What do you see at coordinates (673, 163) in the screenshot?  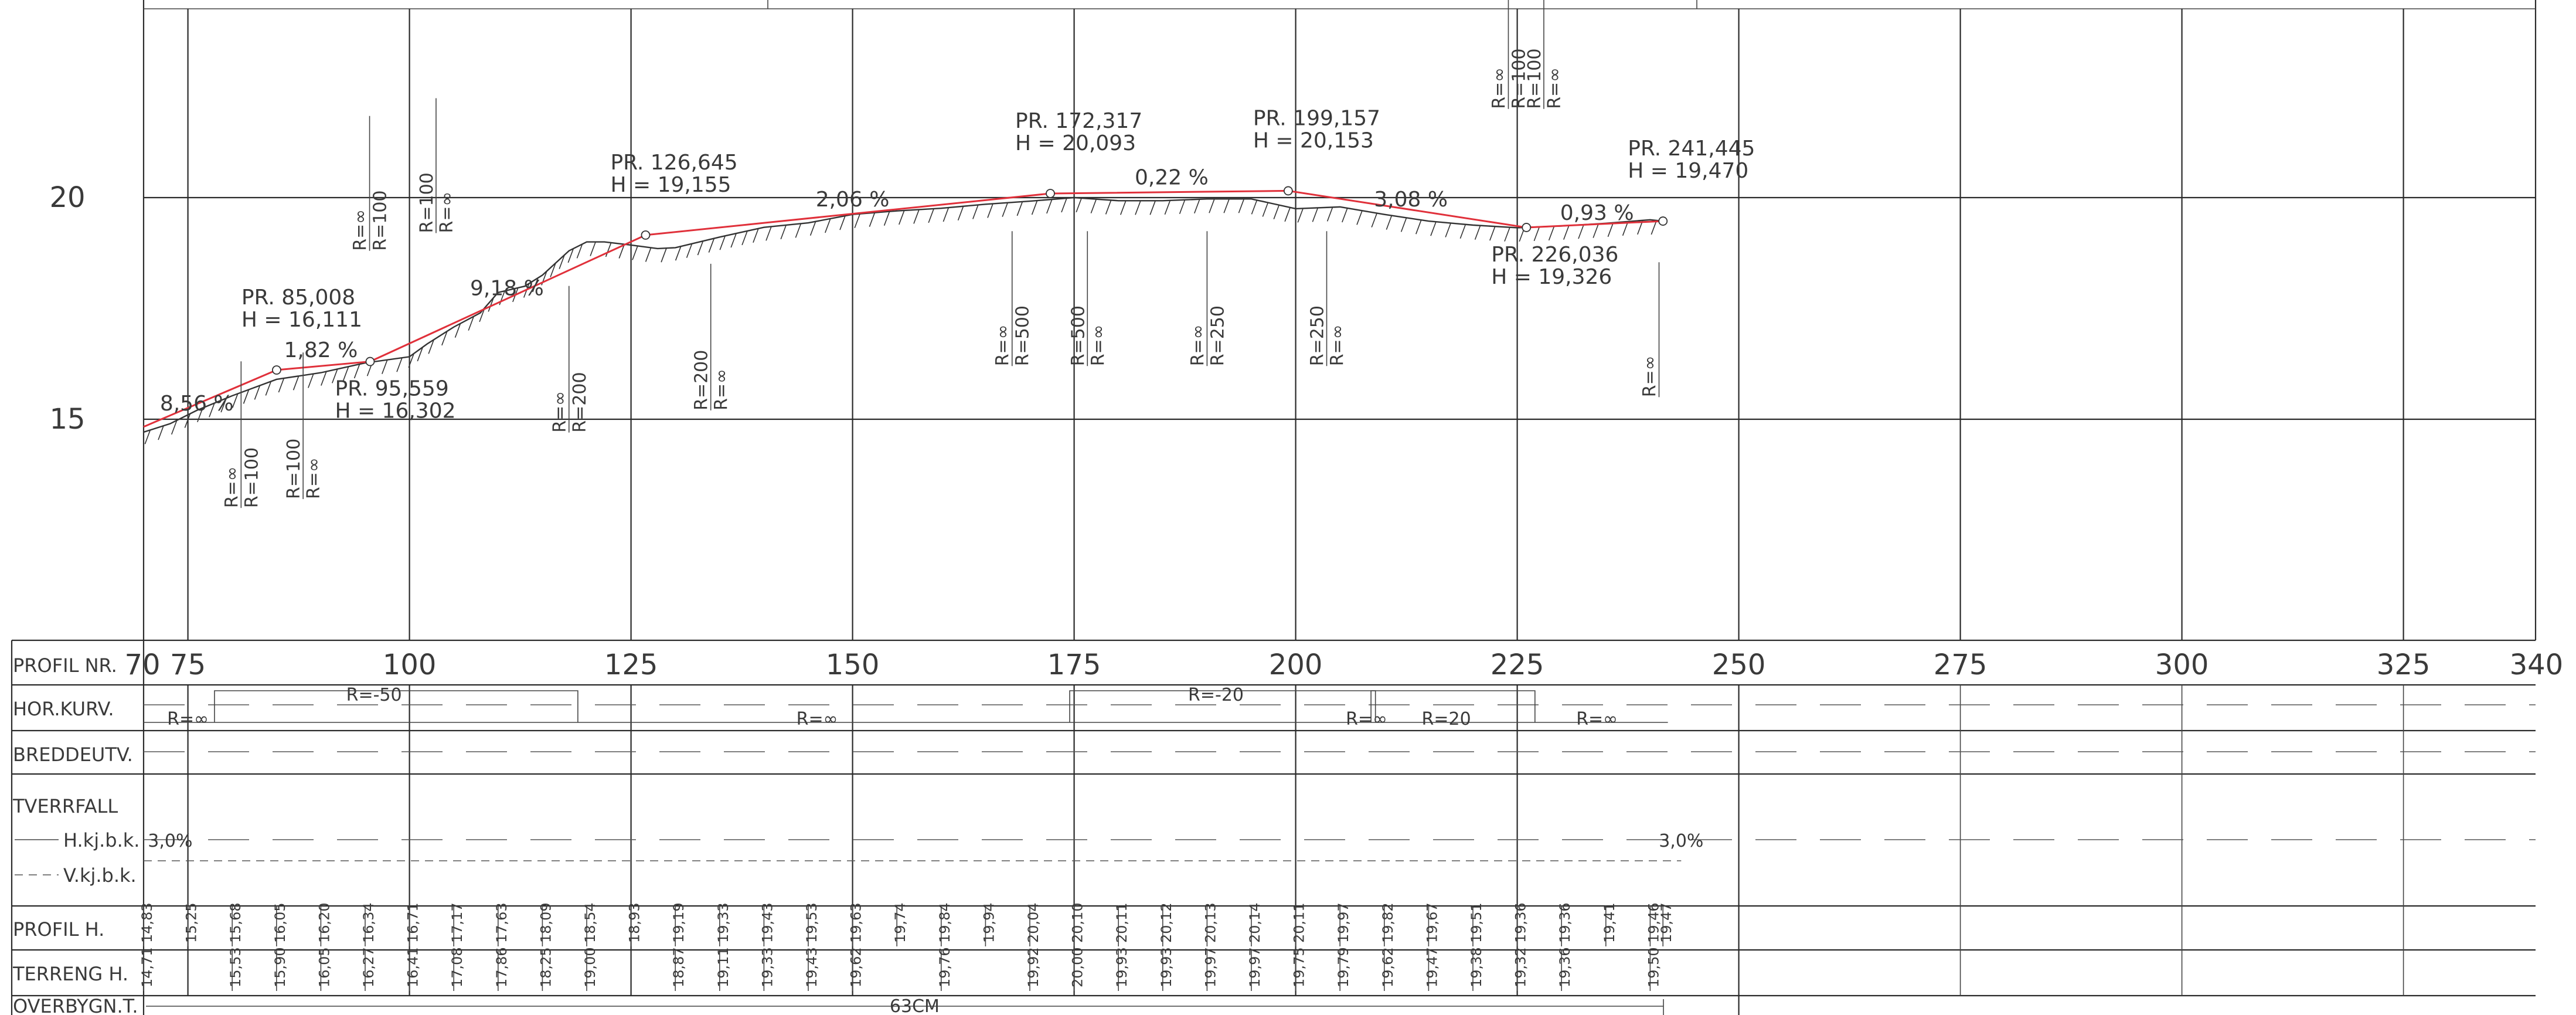 I see `vertical-point-station: PR. 126,645` at bounding box center [673, 163].